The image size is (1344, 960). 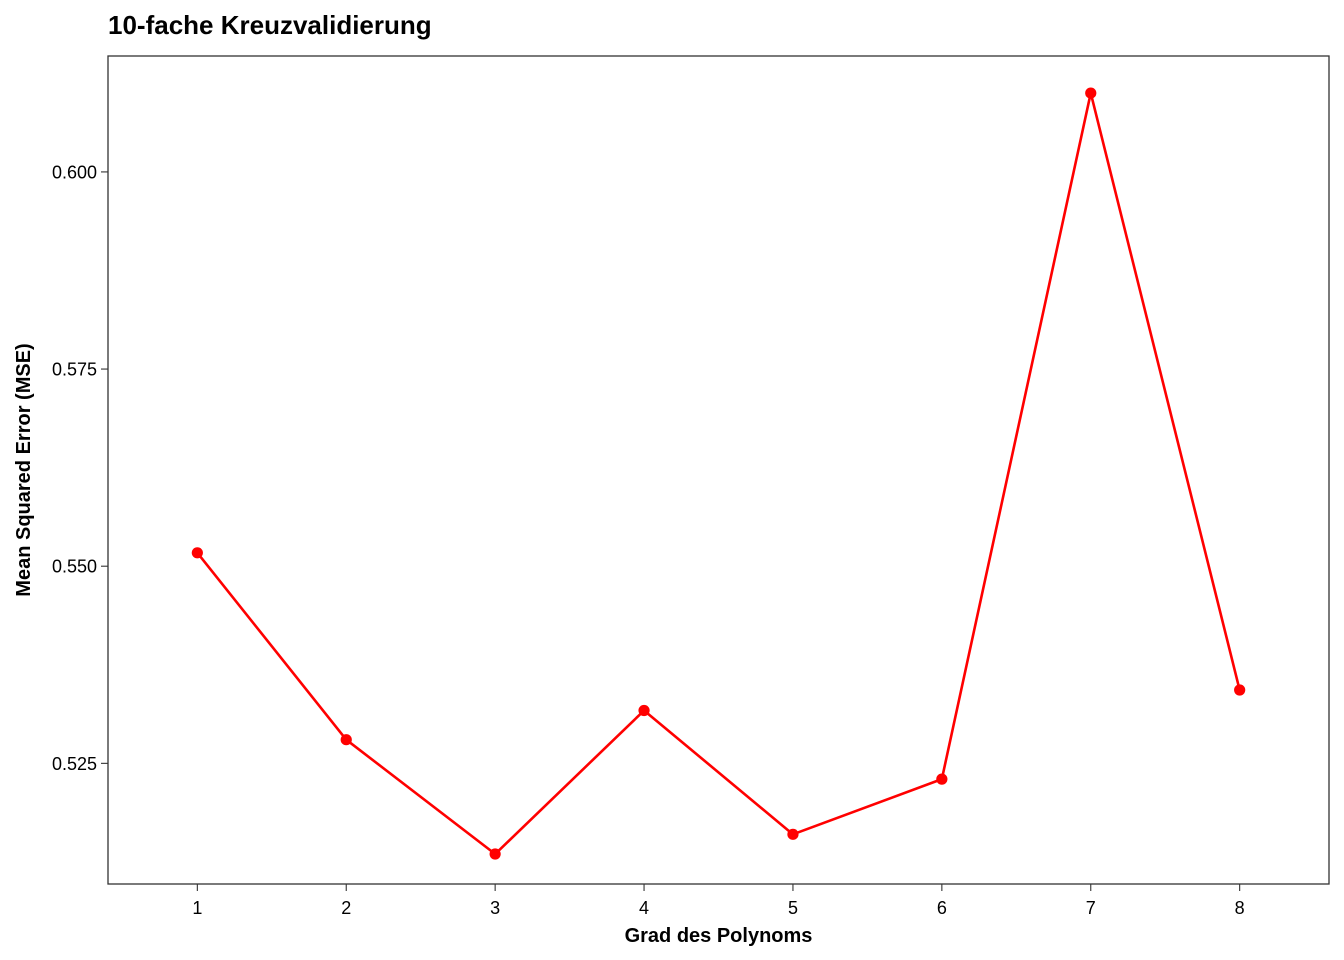 What do you see at coordinates (74, 567) in the screenshot?
I see `y-tick-label: 0.550` at bounding box center [74, 567].